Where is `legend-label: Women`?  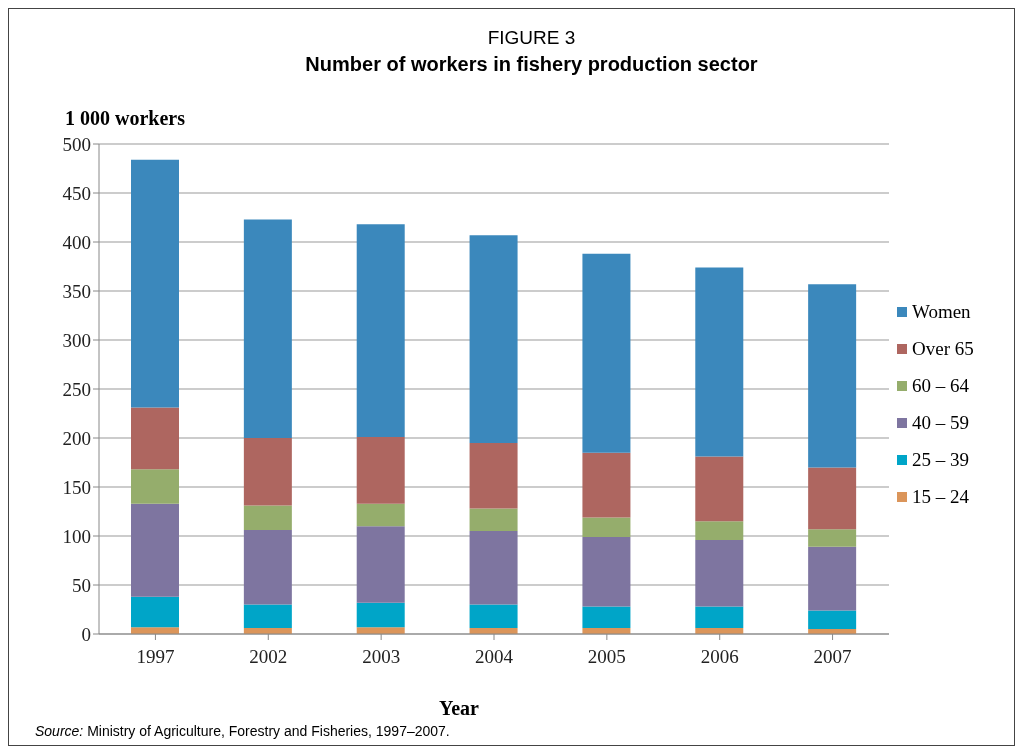
legend-label: Women is located at coordinates (941, 311).